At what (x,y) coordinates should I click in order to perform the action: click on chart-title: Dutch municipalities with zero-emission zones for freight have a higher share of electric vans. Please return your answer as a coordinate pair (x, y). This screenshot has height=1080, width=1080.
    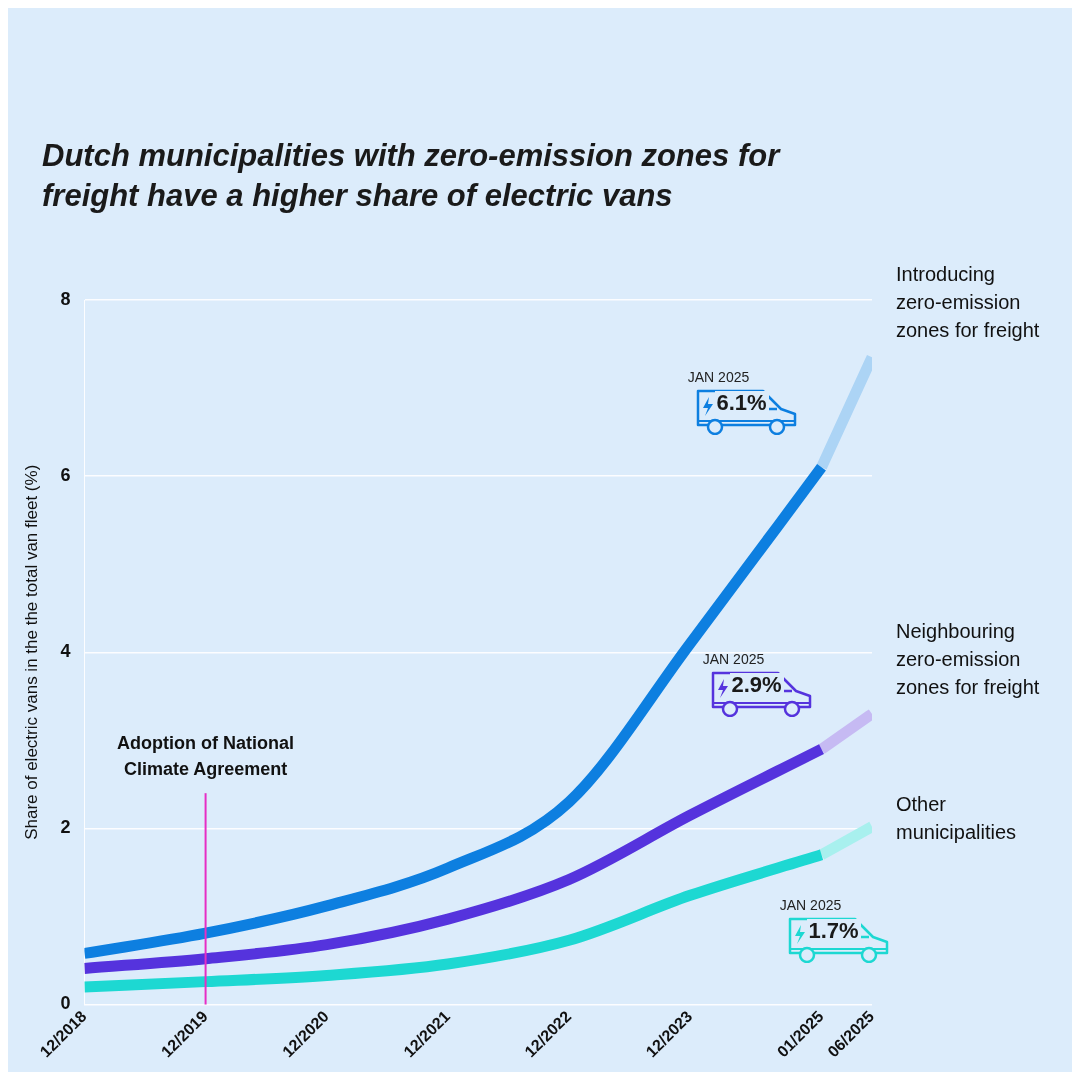
    Looking at the image, I should click on (412, 176).